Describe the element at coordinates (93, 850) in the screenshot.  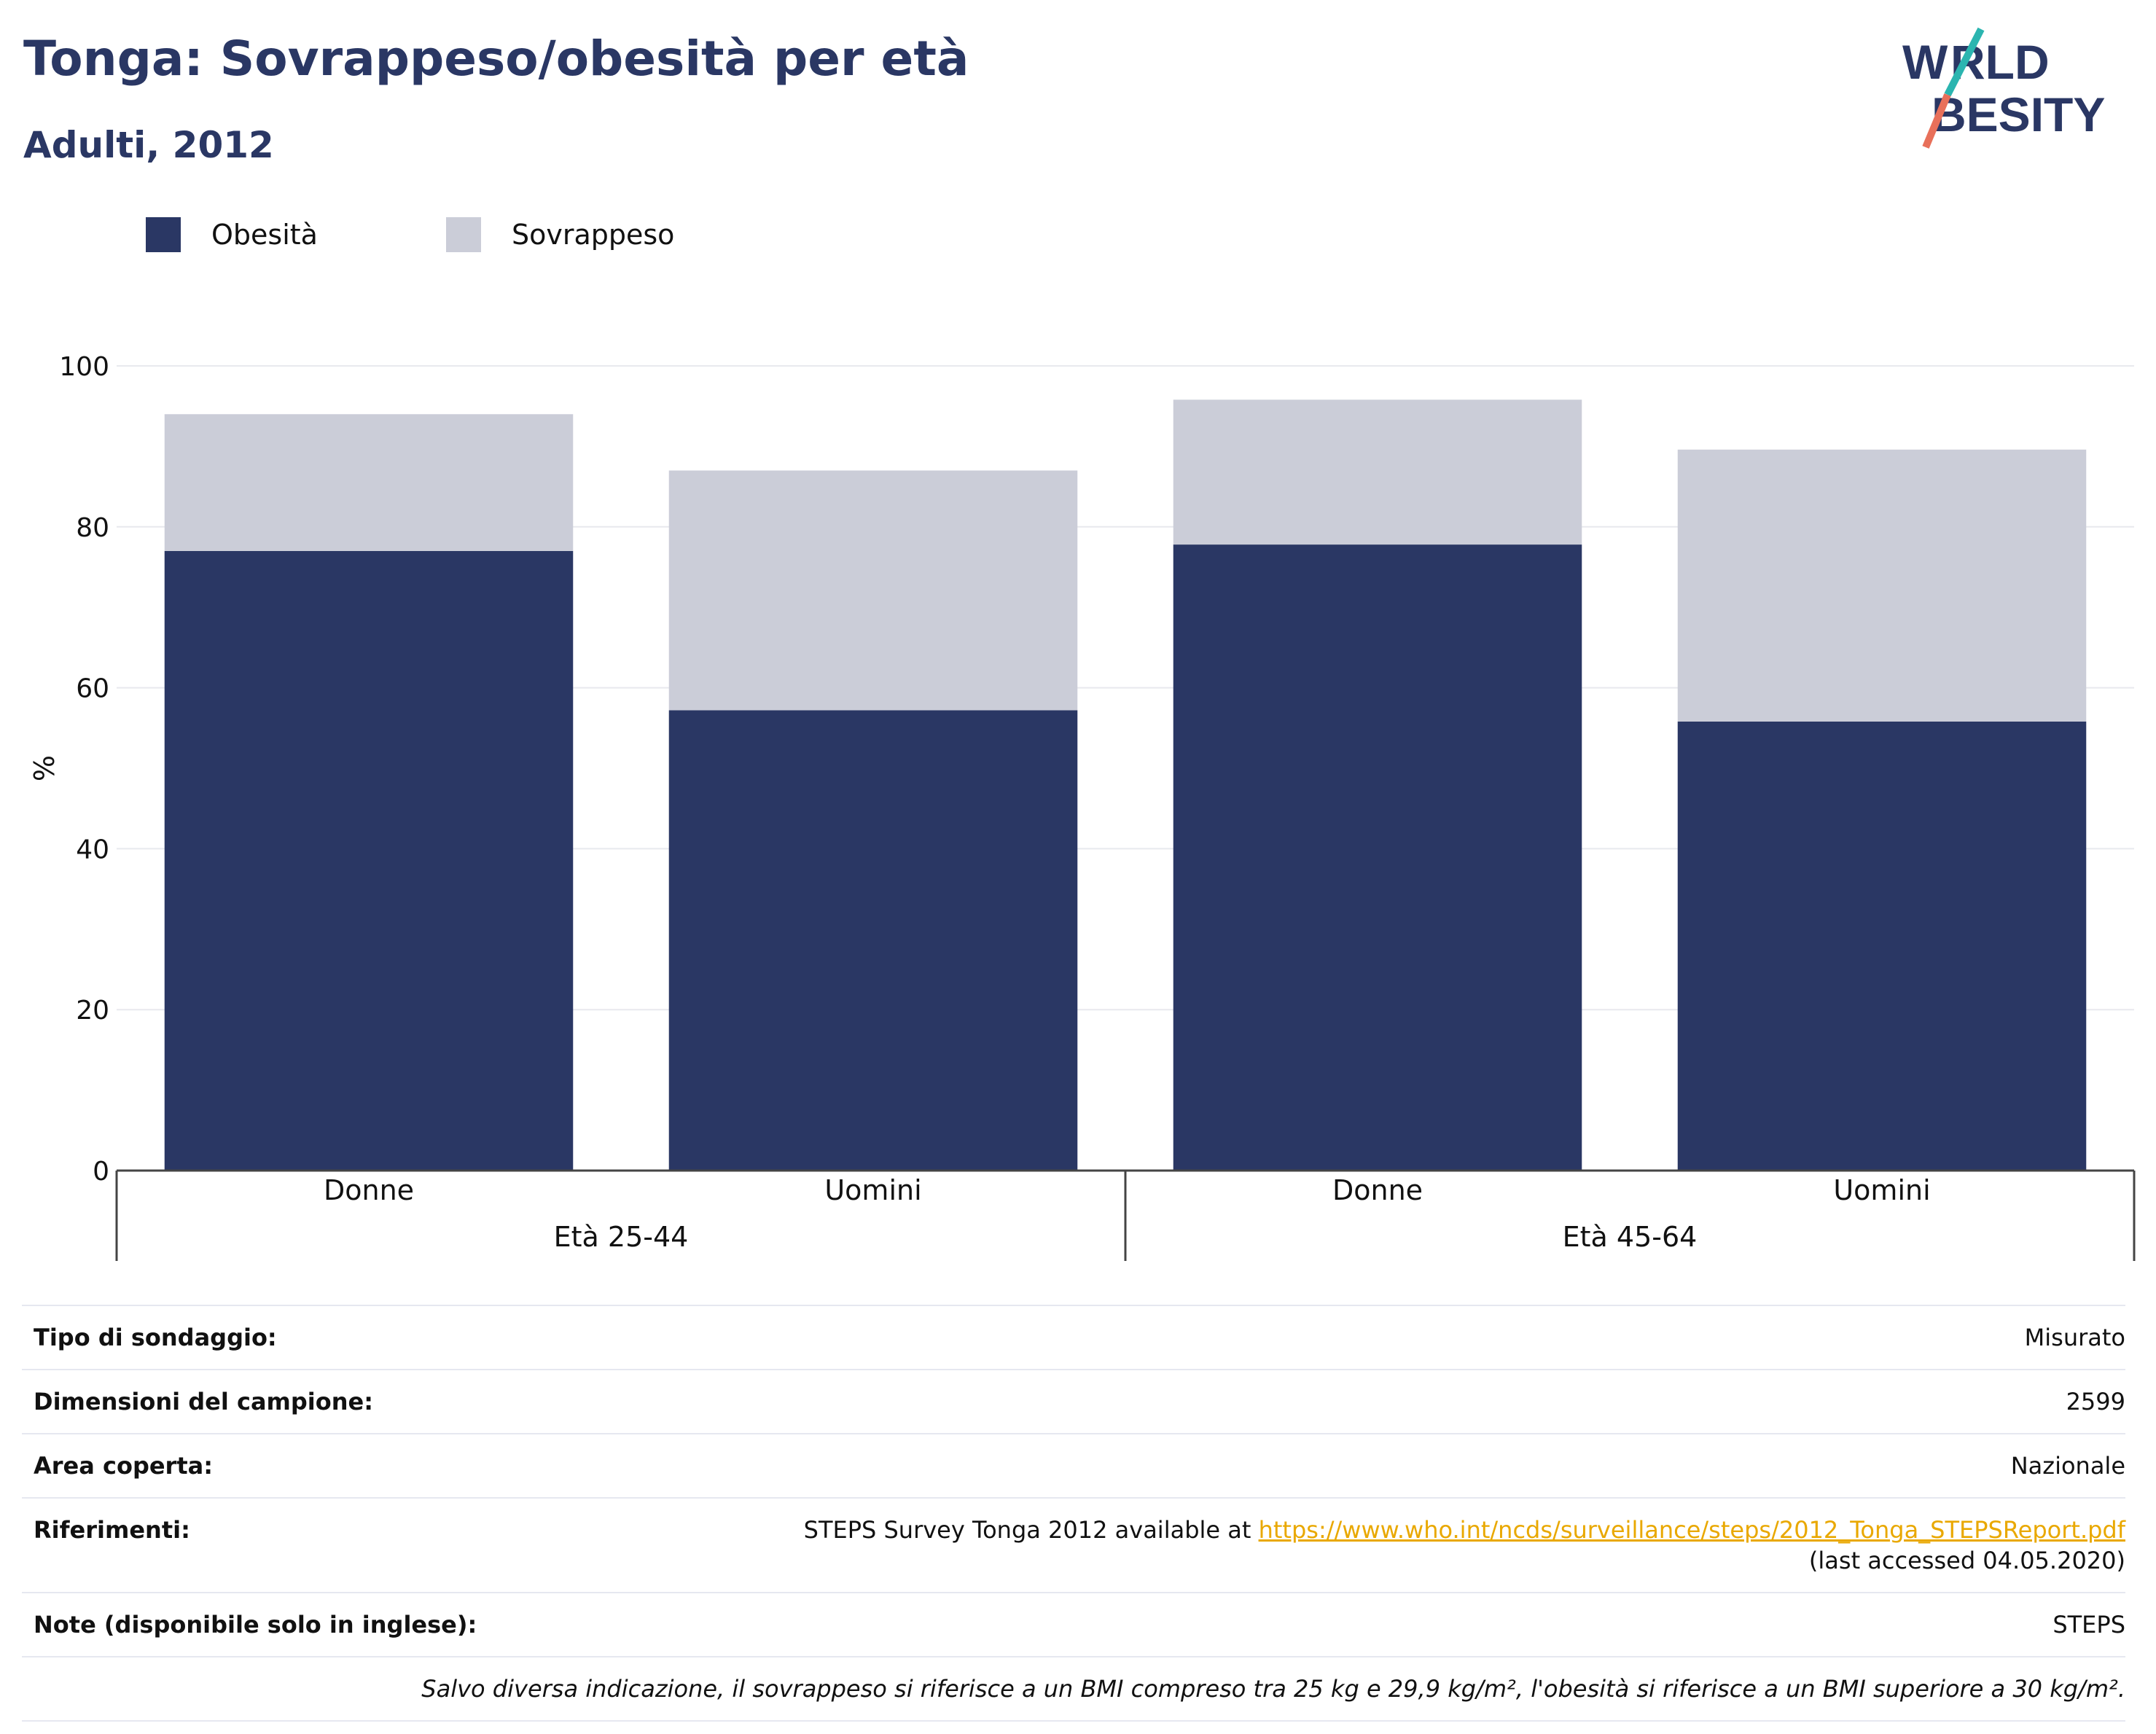
I see `y-tick-label: 40` at that location.